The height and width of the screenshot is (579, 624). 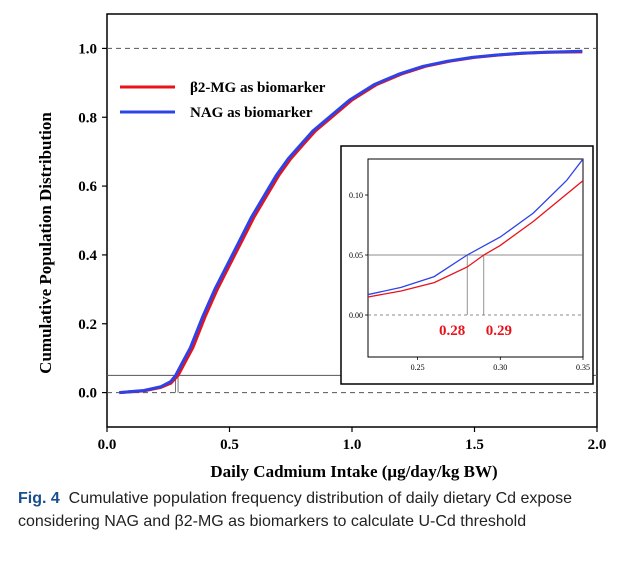 What do you see at coordinates (87, 325) in the screenshot?
I see `y-tick-label: 0.2` at bounding box center [87, 325].